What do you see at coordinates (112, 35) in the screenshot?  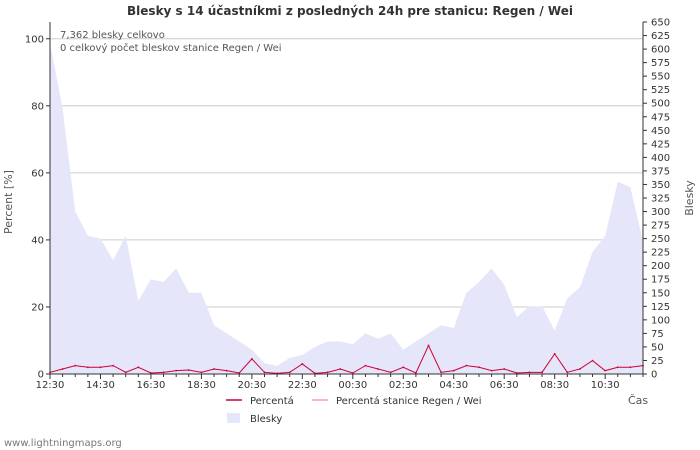 I see `annotation-total-strikes: 7,362 blesky celkovo` at bounding box center [112, 35].